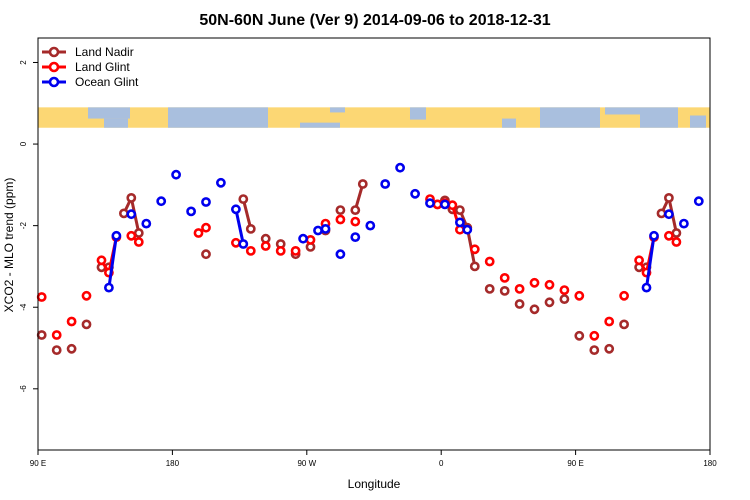  What do you see at coordinates (575, 463) in the screenshot?
I see `x-tick-label: 90 E` at bounding box center [575, 463].